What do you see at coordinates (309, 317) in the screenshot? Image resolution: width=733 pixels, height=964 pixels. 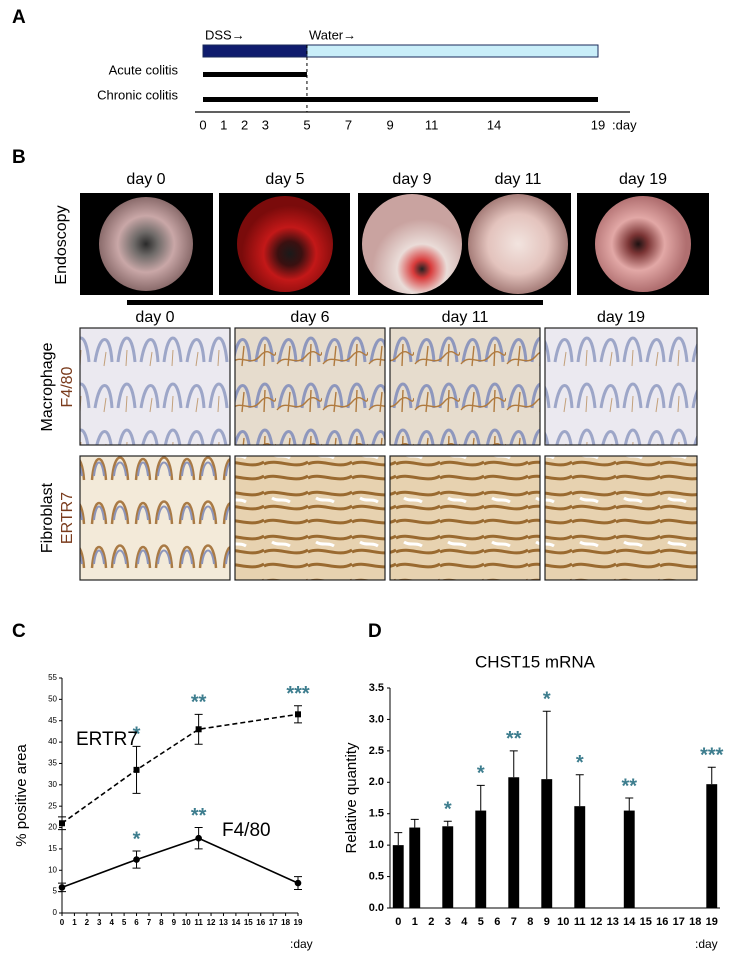 I see `day-label: day 6` at bounding box center [309, 317].